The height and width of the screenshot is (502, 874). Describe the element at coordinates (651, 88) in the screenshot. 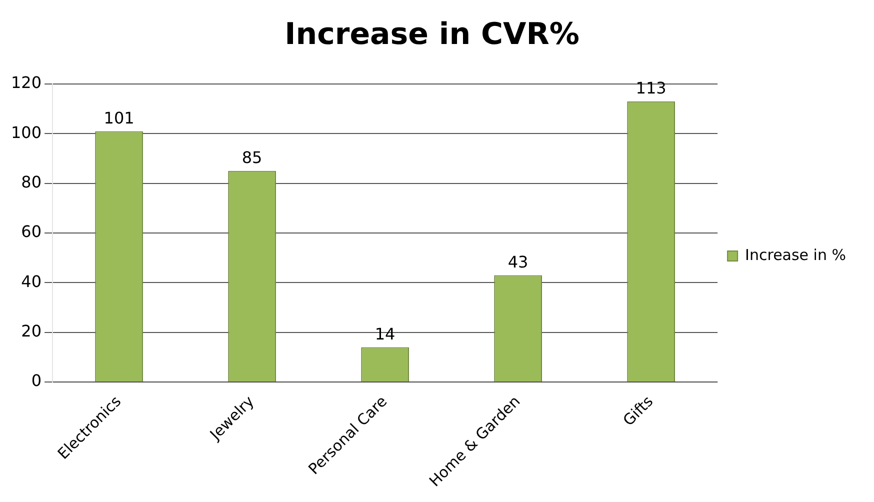

I see `data-label: 113` at that location.